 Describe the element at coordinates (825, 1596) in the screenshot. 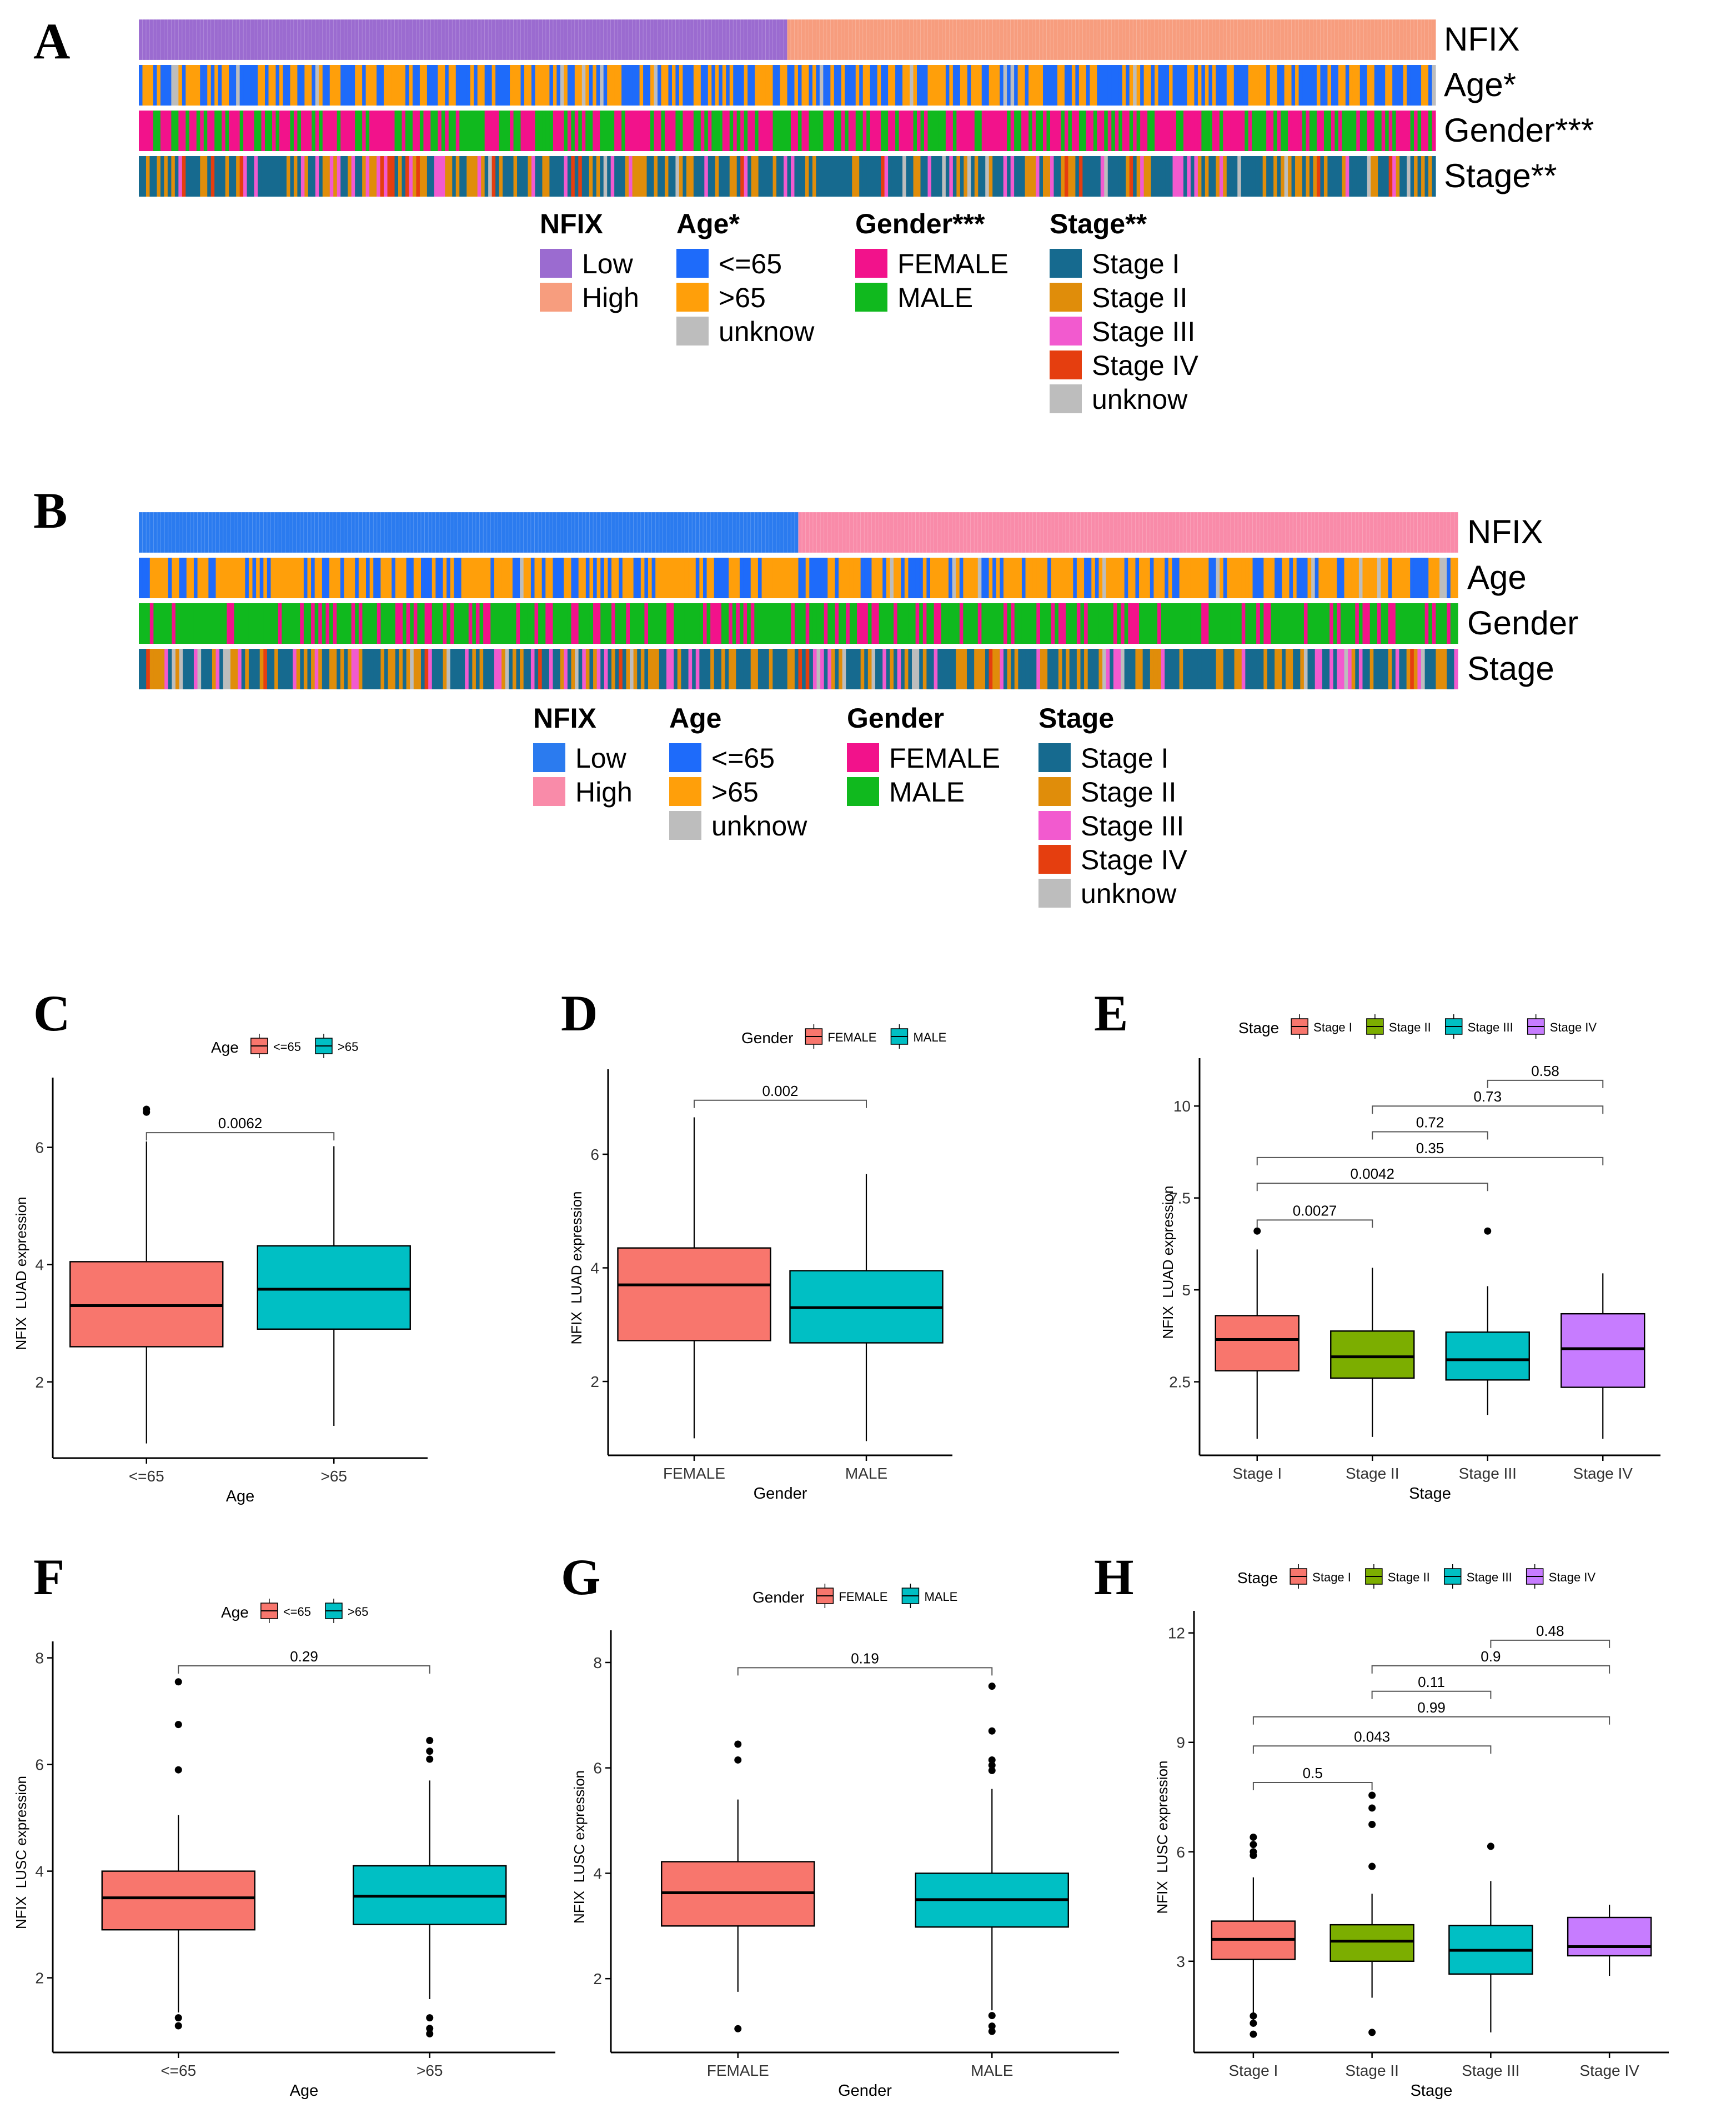

I see `plot-legend-key` at that location.